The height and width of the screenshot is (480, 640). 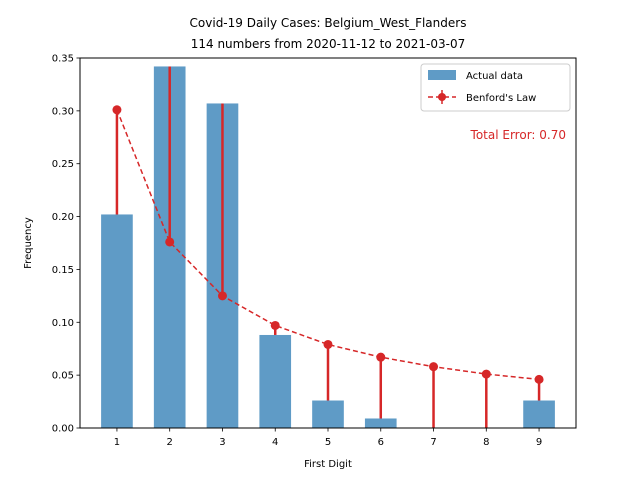 I want to click on y-axis-ticks: 0.00 0.05 0.10 0.15 0.20 0.25 0.30 0.35, so click(x=66, y=244).